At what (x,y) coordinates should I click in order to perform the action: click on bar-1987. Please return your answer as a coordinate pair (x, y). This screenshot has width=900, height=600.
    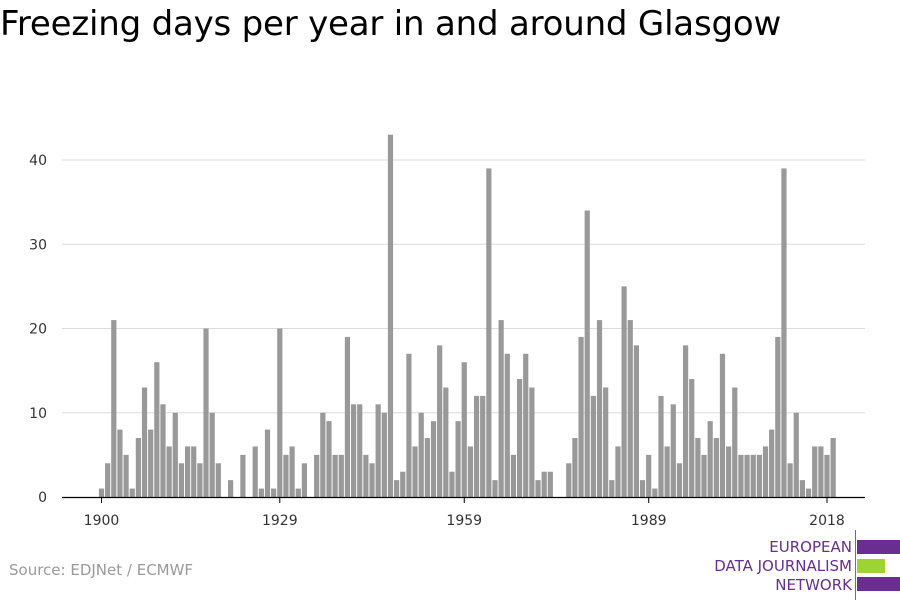
    Looking at the image, I should click on (636, 421).